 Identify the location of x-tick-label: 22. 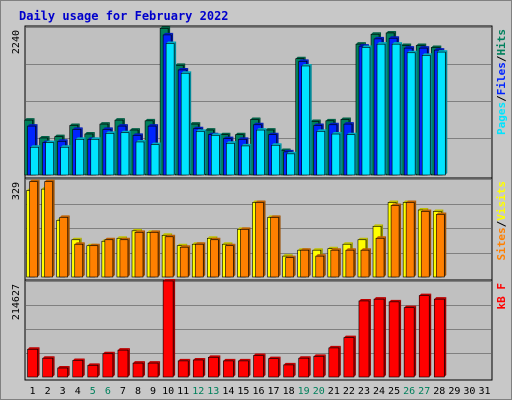
(349, 391).